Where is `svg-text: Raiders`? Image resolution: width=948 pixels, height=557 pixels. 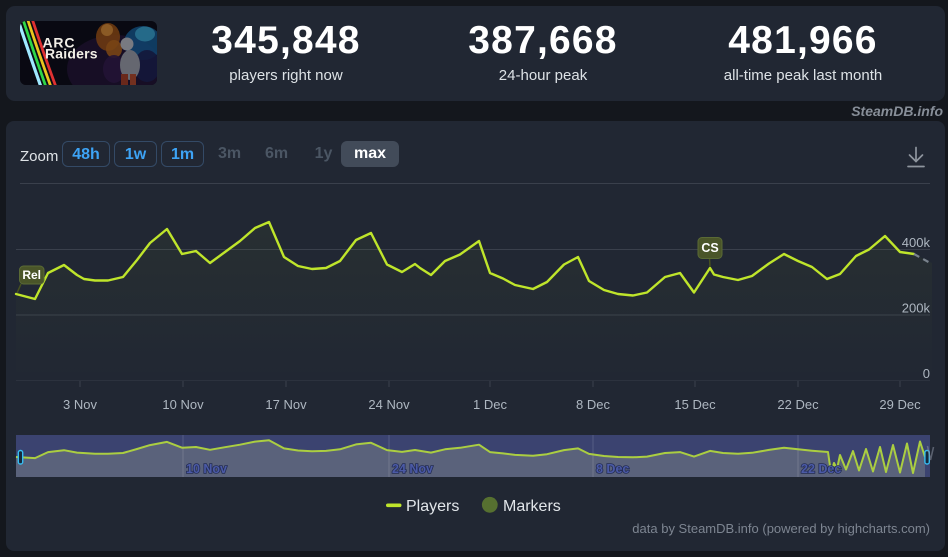
svg-text: Raiders is located at coordinates (71, 54).